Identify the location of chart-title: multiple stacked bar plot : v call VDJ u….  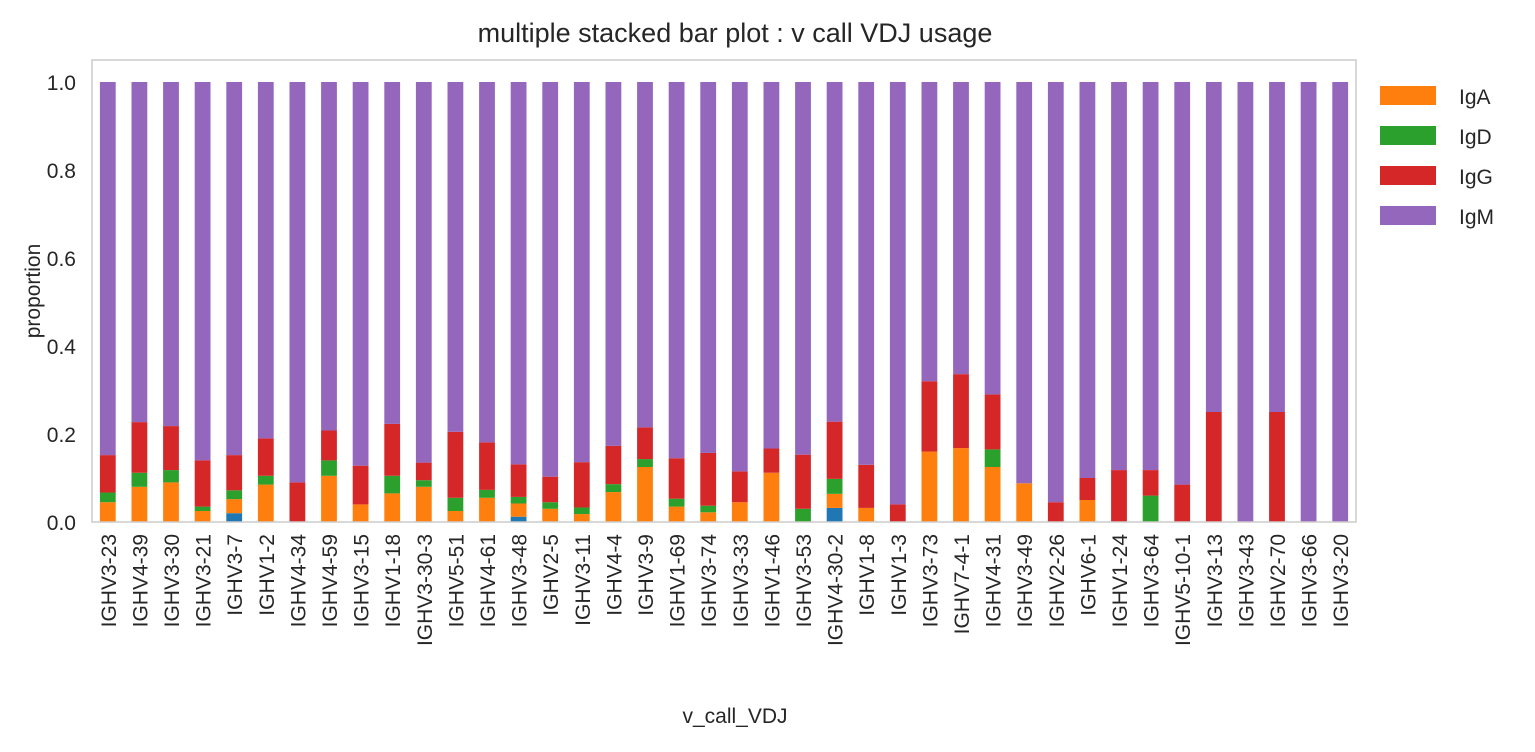
(735, 33).